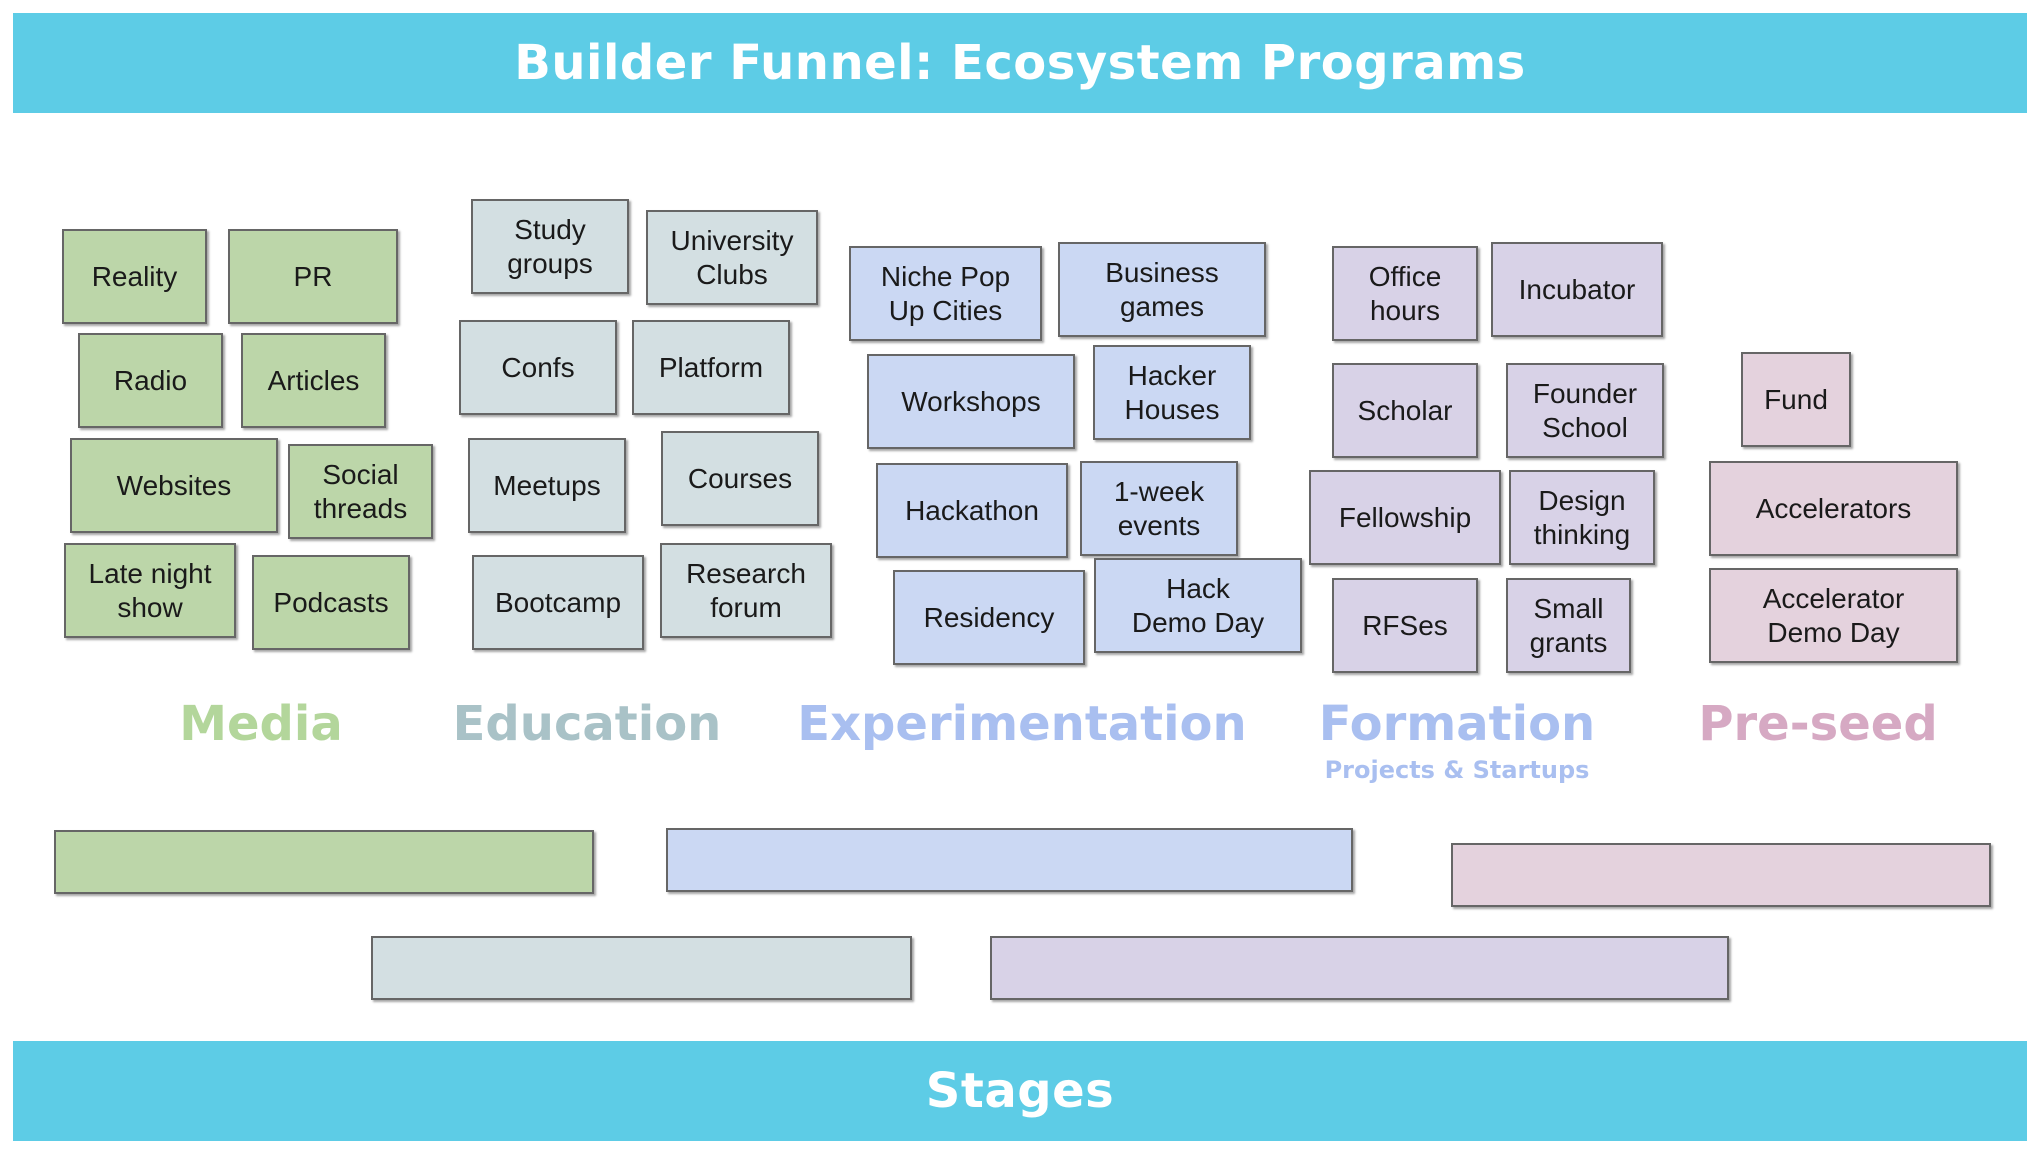 The image size is (2040, 1158). I want to click on program-card-media-1: PR, so click(313, 276).